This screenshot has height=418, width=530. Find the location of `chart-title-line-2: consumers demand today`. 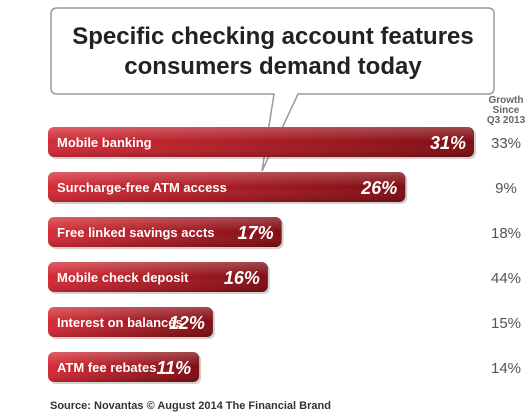

chart-title-line-2: consumers demand today is located at coordinates (273, 66).